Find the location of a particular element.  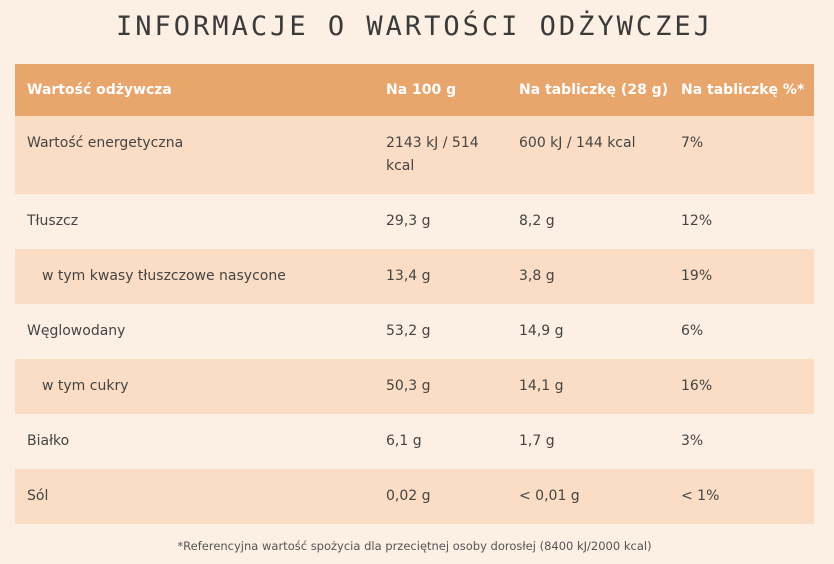

header-per-100g: Na 100 g is located at coordinates (440, 90).